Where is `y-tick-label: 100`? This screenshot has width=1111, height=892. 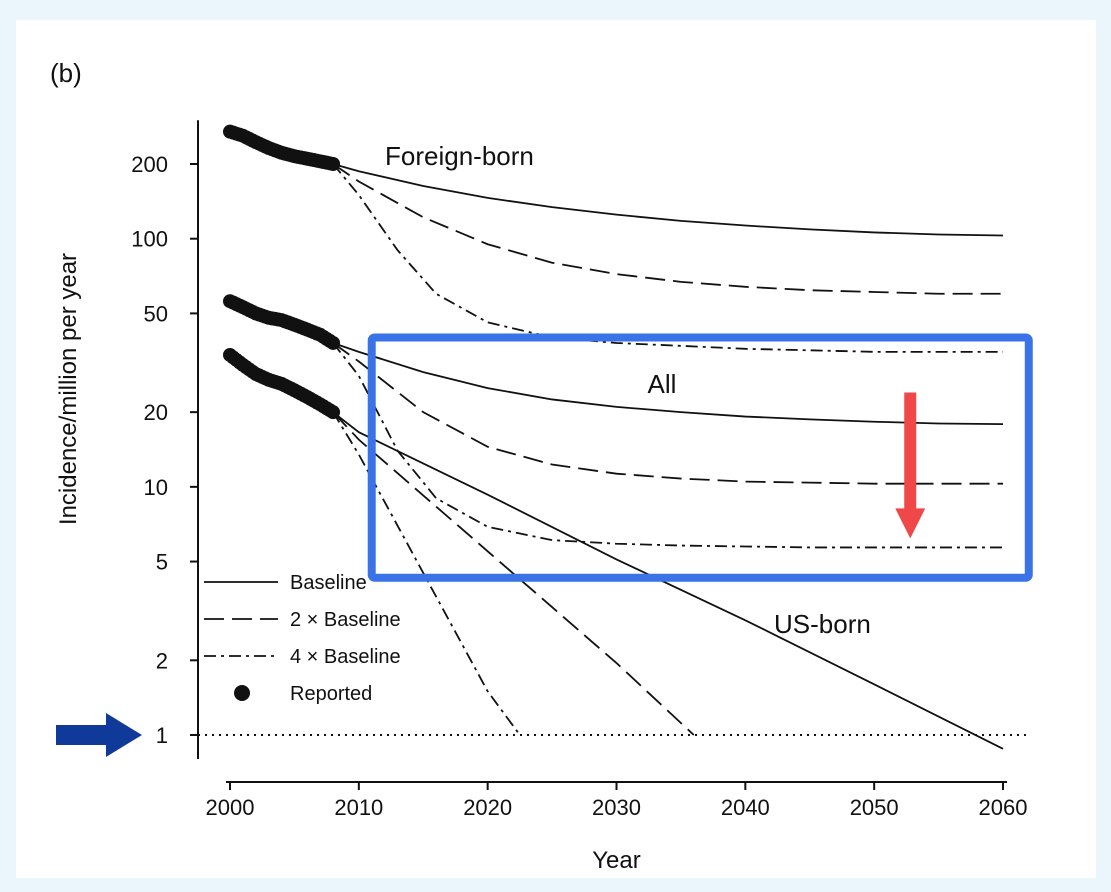
y-tick-label: 100 is located at coordinates (149, 239).